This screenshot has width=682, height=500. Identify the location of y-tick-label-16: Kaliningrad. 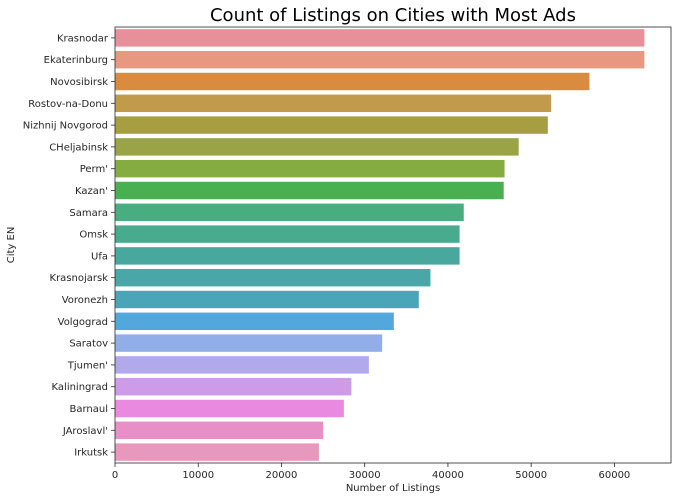
(80, 387).